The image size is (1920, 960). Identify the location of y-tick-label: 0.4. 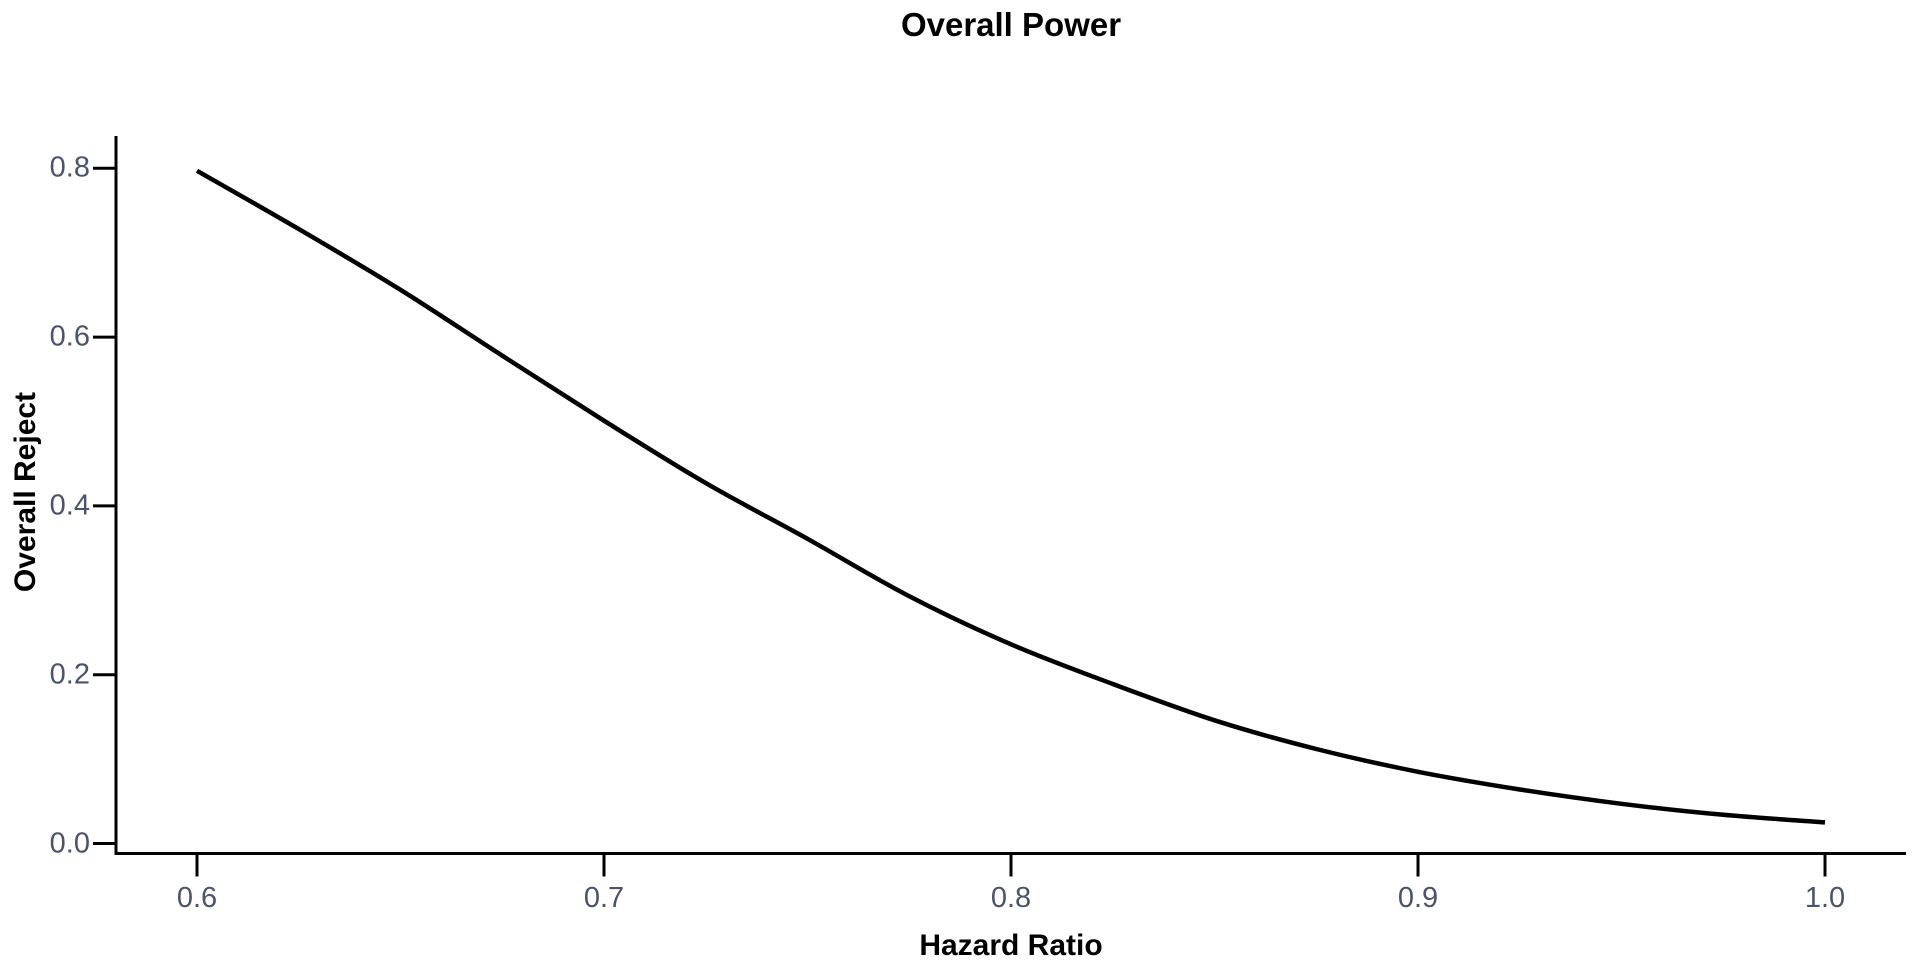
(69, 505).